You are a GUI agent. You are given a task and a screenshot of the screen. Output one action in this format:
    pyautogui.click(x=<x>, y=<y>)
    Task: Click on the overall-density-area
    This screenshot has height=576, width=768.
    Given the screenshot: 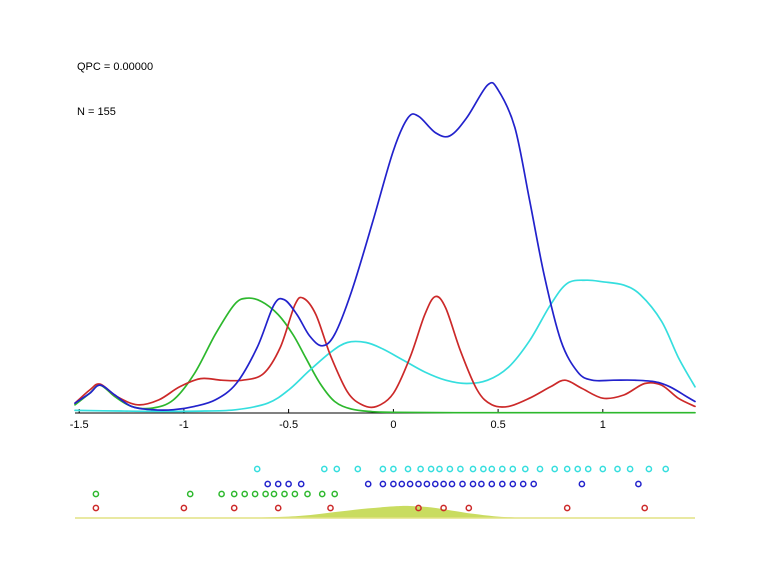 What is the action you would take?
    pyautogui.click(x=380, y=511)
    